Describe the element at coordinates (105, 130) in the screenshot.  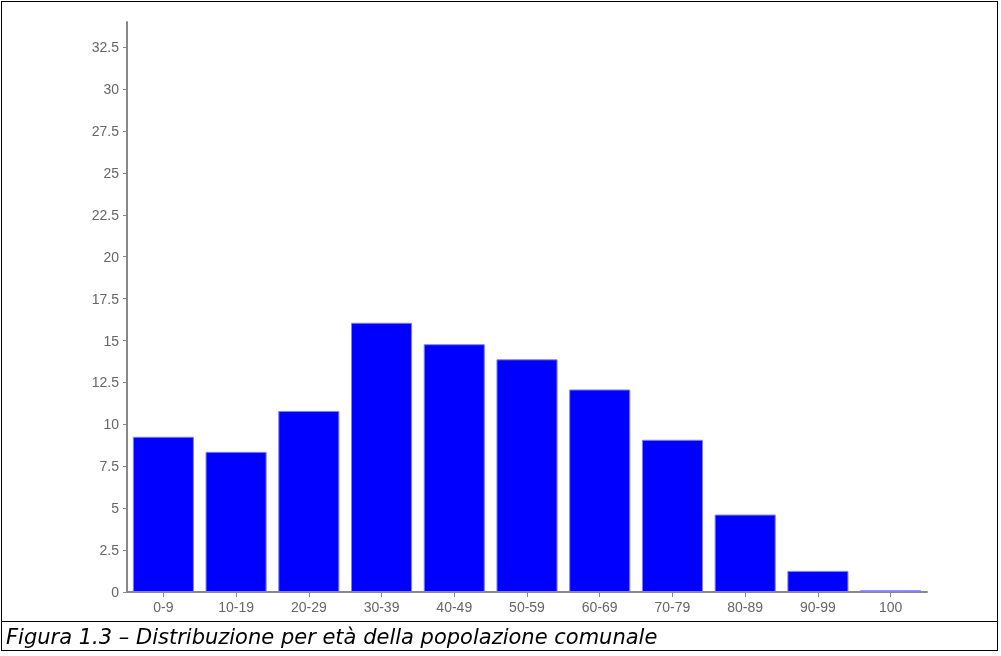
I see `y-tick-label: 27.5` at that location.